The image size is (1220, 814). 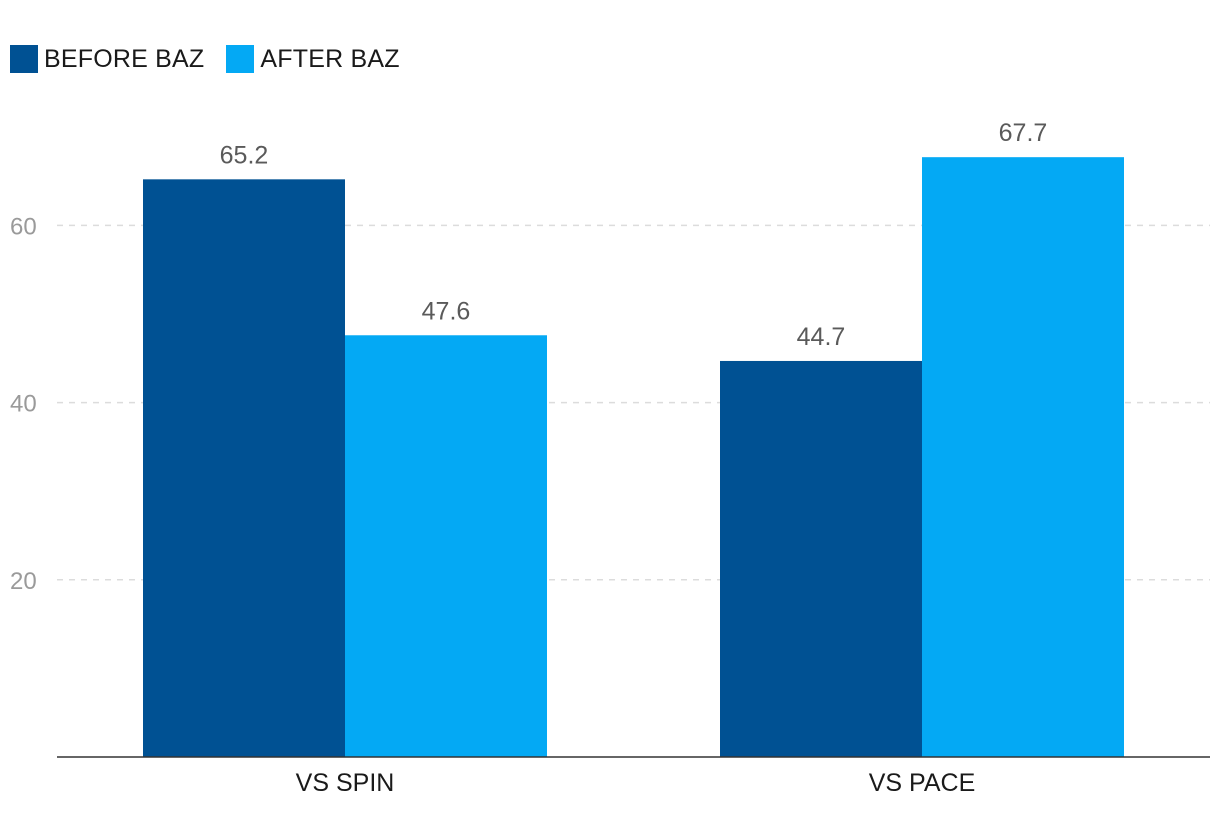 I want to click on value-label-after-pace: 67.7, so click(x=1023, y=133).